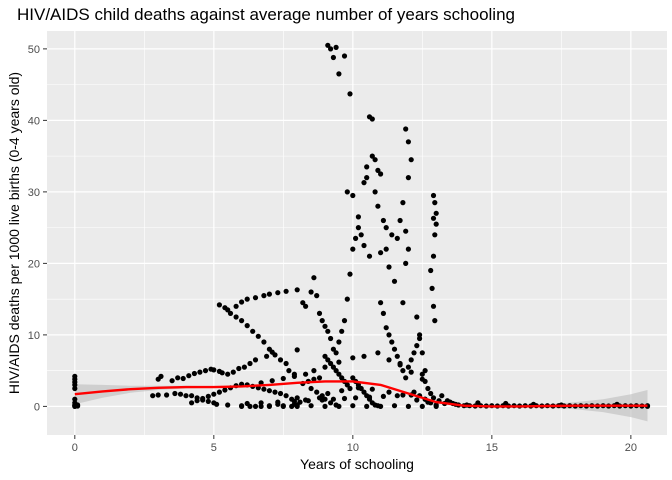  What do you see at coordinates (34, 264) in the screenshot?
I see `y-tick-label: 20` at bounding box center [34, 264].